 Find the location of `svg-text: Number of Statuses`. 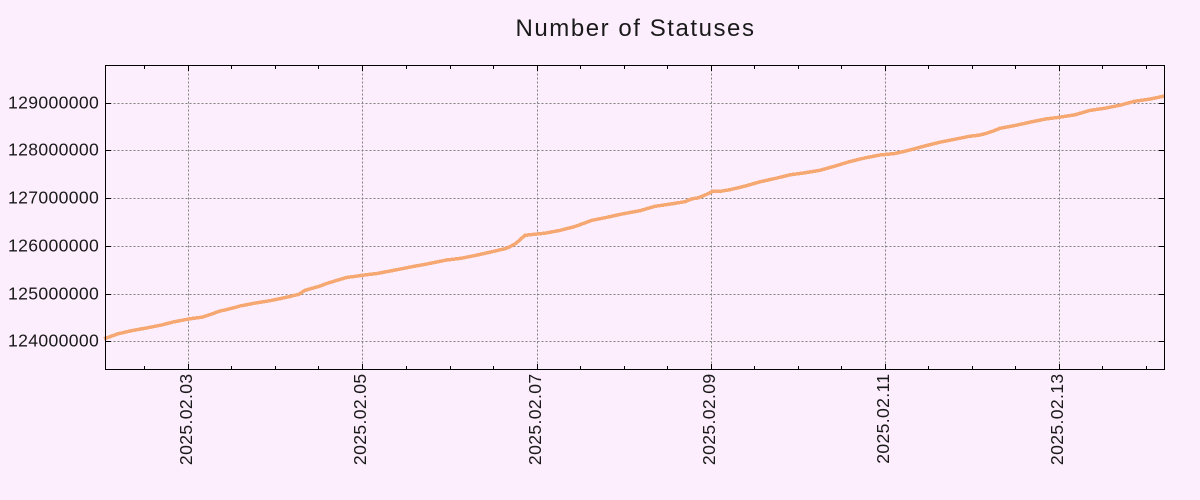

svg-text: Number of Statuses is located at coordinates (636, 28).